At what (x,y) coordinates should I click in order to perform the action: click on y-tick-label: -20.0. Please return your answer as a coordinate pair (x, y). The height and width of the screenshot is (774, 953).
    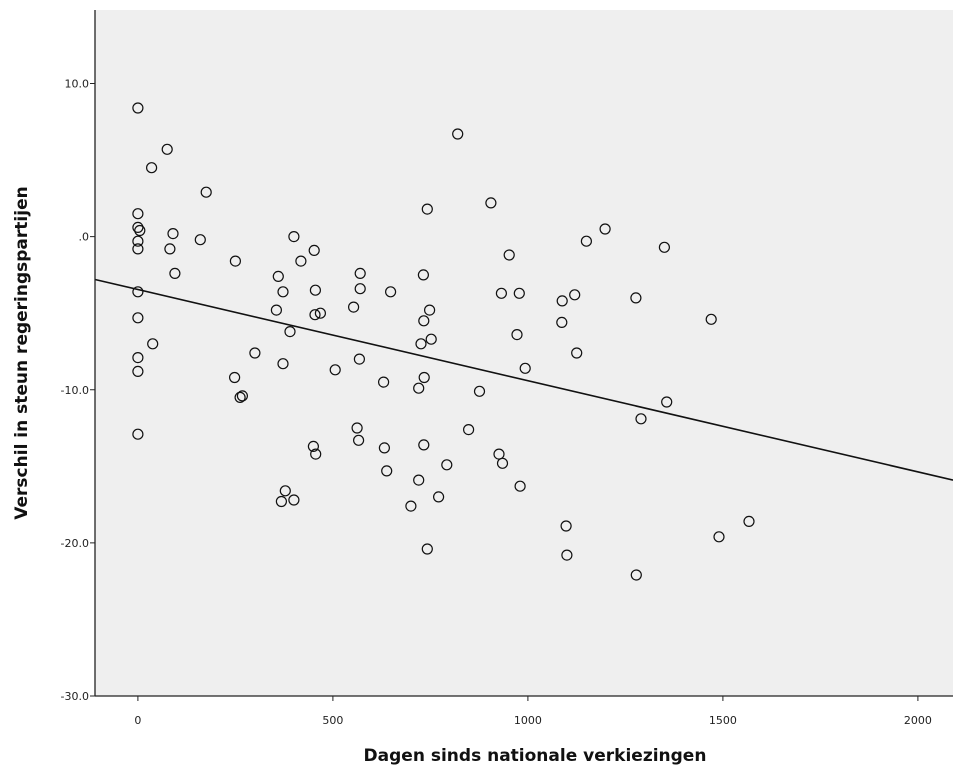
    Looking at the image, I should click on (75, 543).